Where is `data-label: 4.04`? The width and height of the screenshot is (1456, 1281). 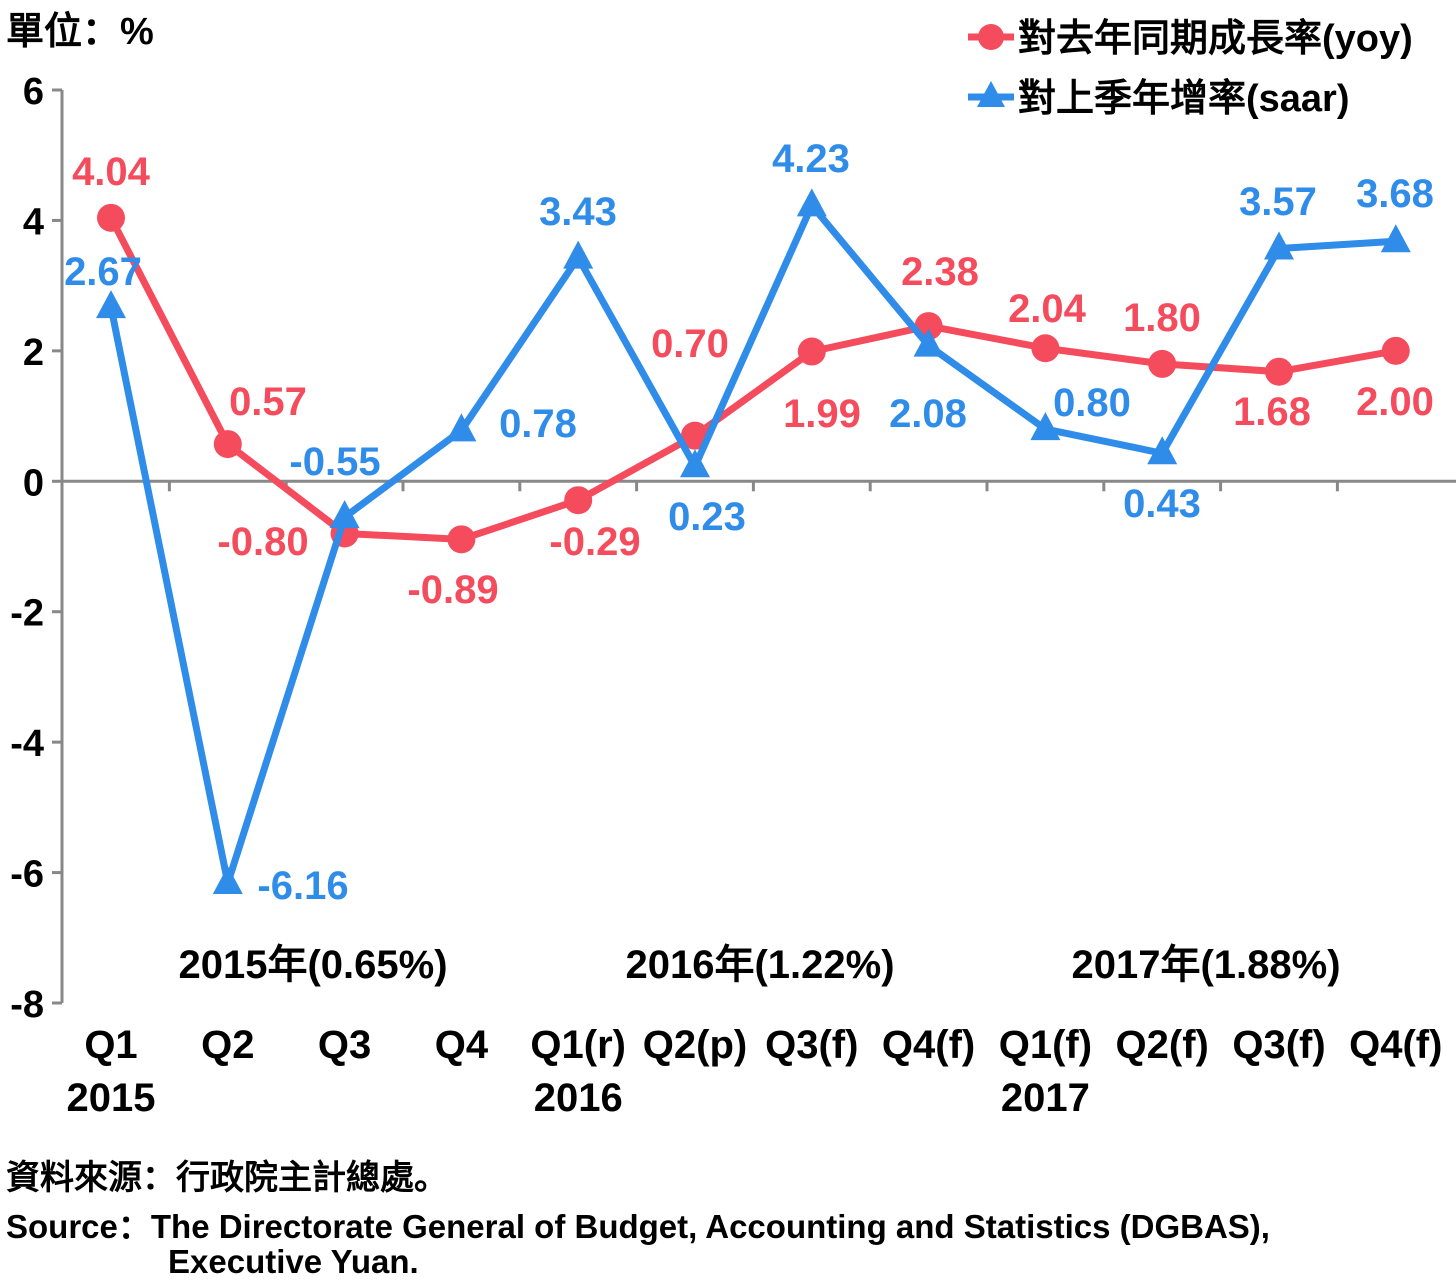
data-label: 4.04 is located at coordinates (111, 172).